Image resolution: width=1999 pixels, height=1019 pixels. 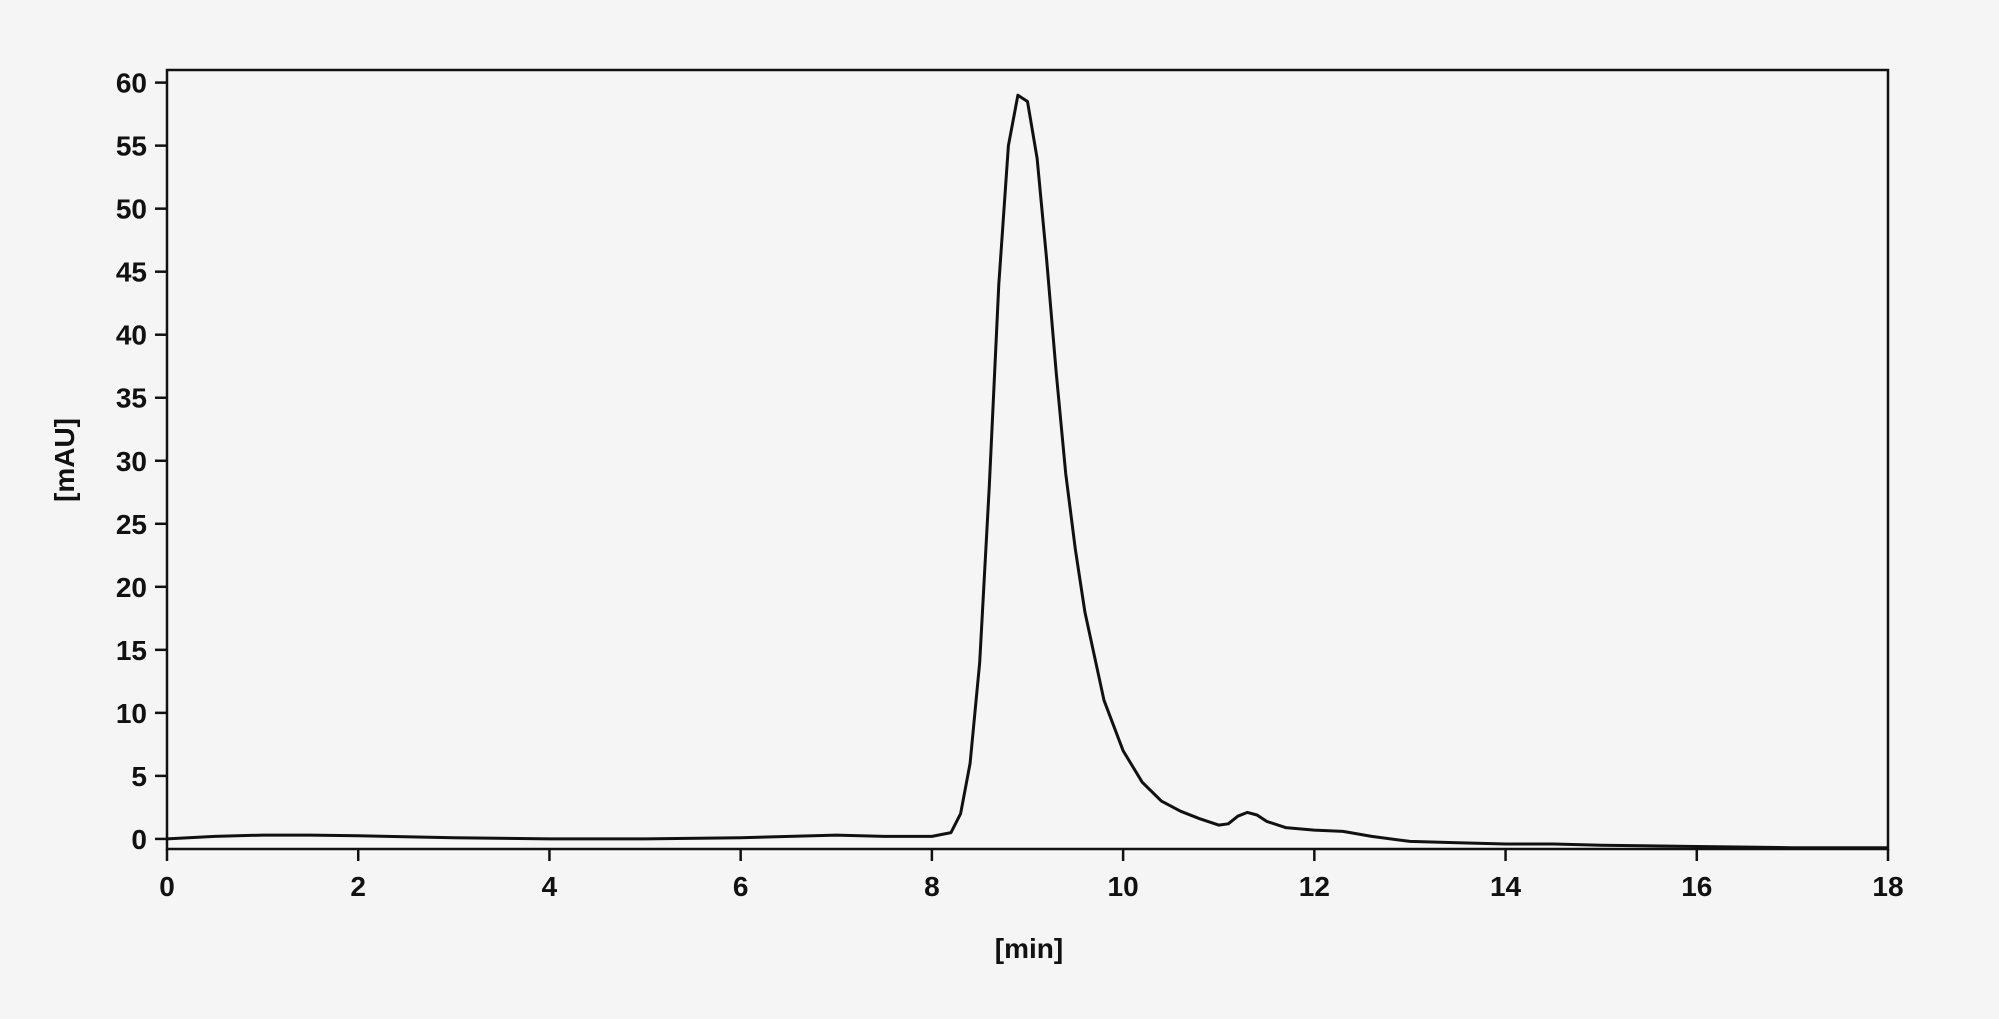 What do you see at coordinates (741, 886) in the screenshot?
I see `x-tick-label: 6` at bounding box center [741, 886].